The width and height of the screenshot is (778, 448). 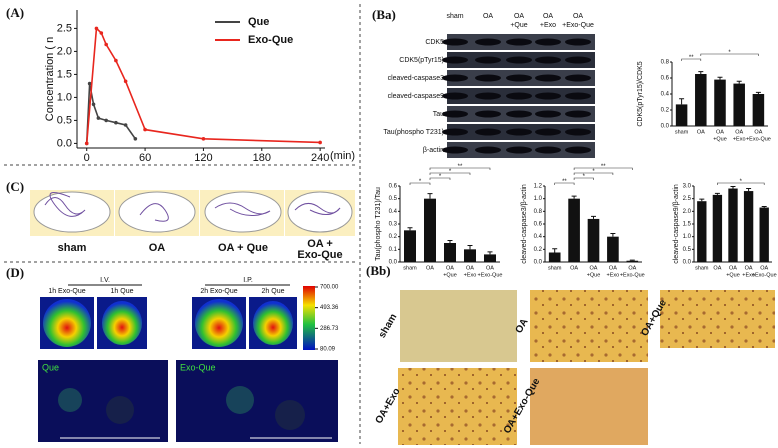 What do you see at coordinates (665, 127) in the screenshot?
I see `y-tick-label: 0.0` at bounding box center [665, 127].